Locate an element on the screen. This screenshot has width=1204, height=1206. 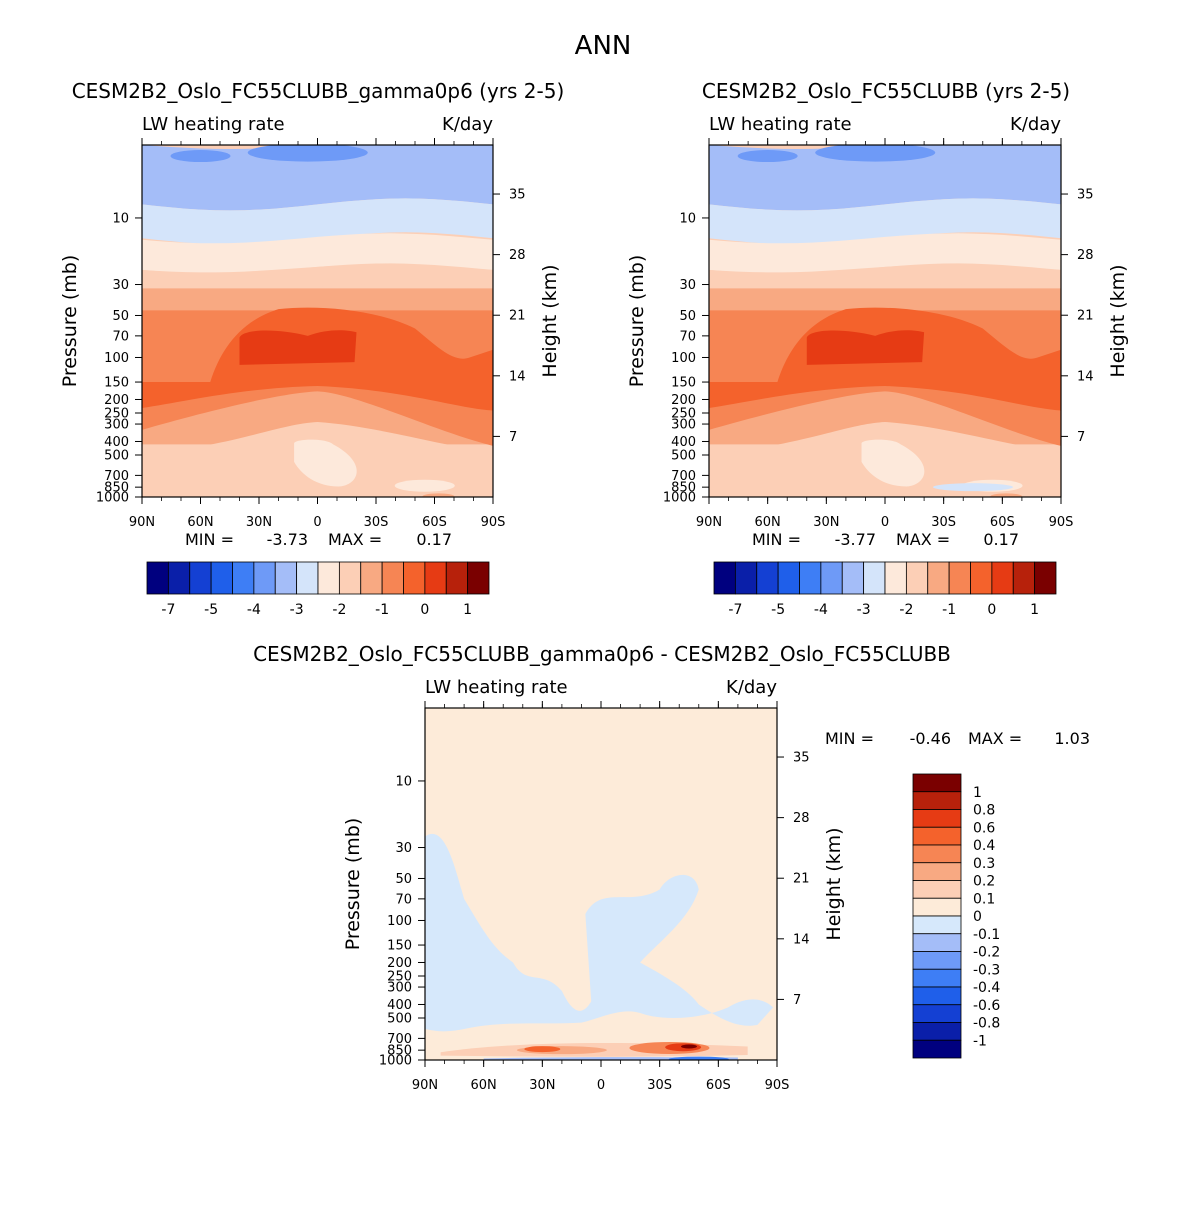
min-label: MIN = is located at coordinates (776, 539).